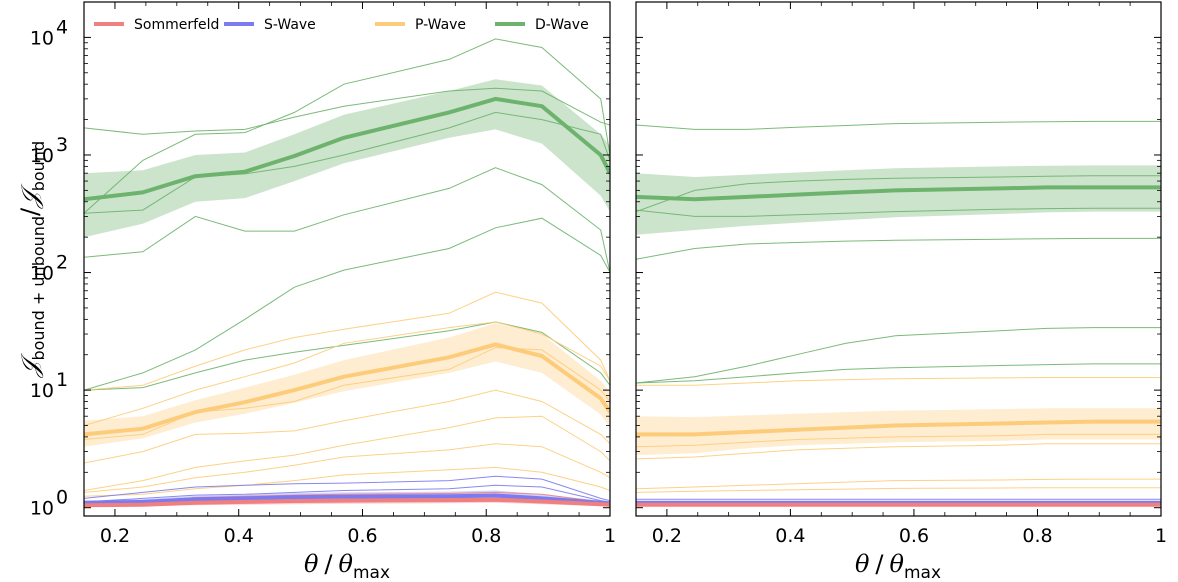 The height and width of the screenshot is (582, 1178). What do you see at coordinates (328, 564) in the screenshot?
I see `x-axis-label-left-slash: /` at bounding box center [328, 564].